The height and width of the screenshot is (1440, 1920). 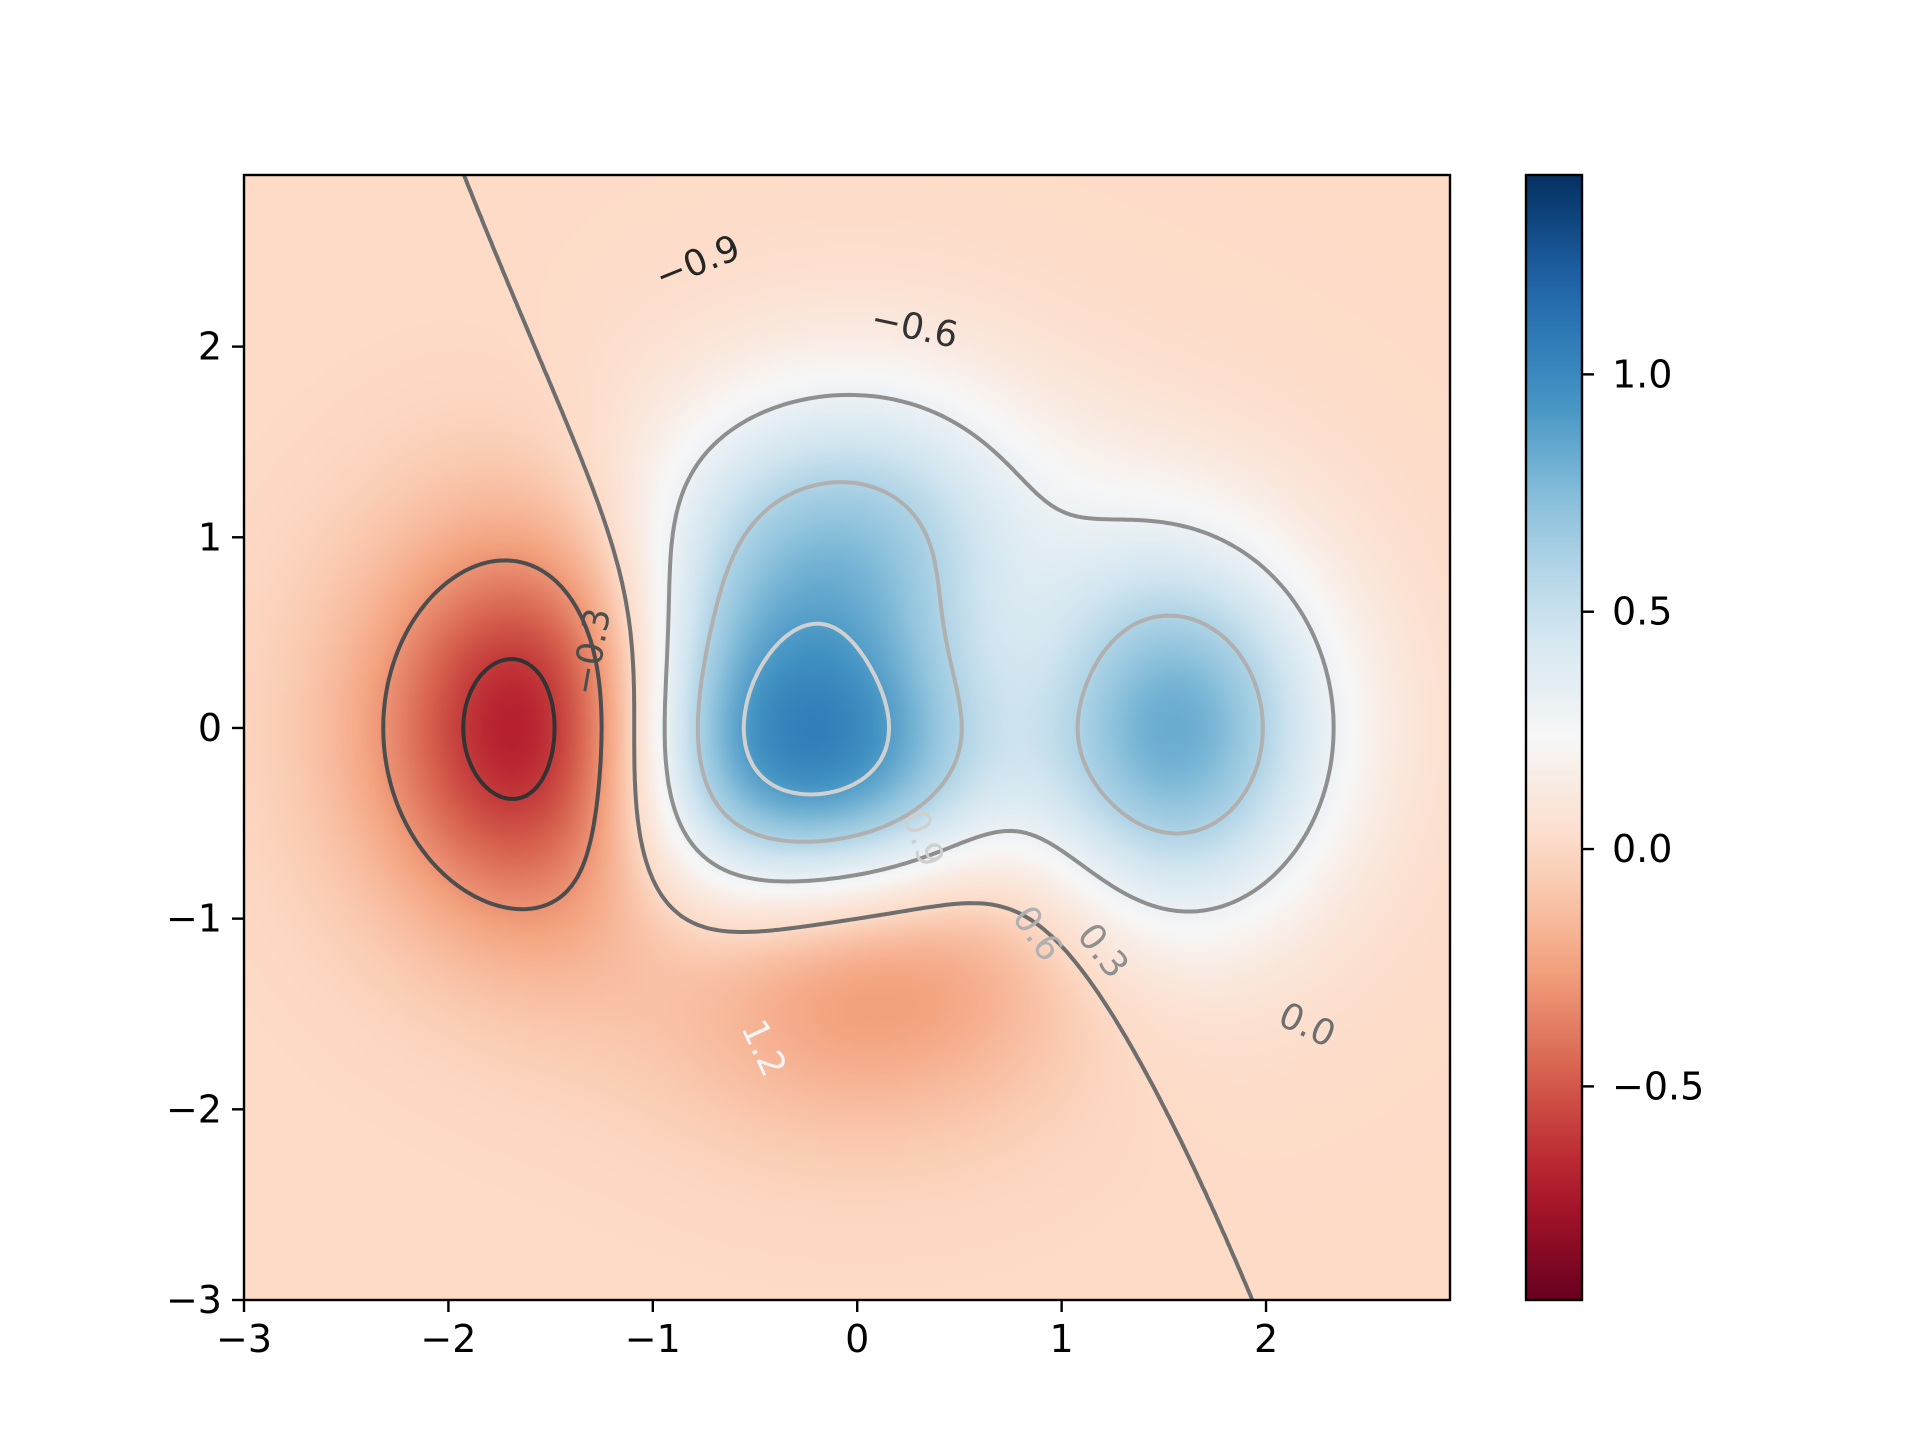 I want to click on colorbar-frame, so click(x=1554, y=737).